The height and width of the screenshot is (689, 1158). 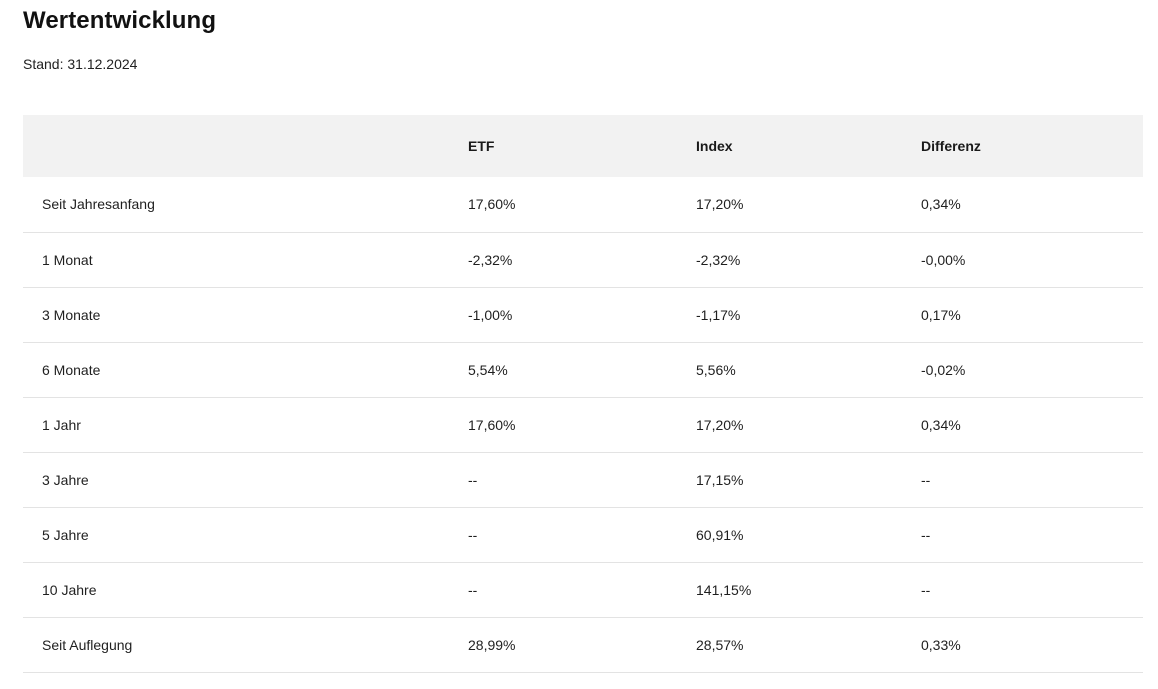 What do you see at coordinates (65, 534) in the screenshot?
I see `row-label: 5 Jahre` at bounding box center [65, 534].